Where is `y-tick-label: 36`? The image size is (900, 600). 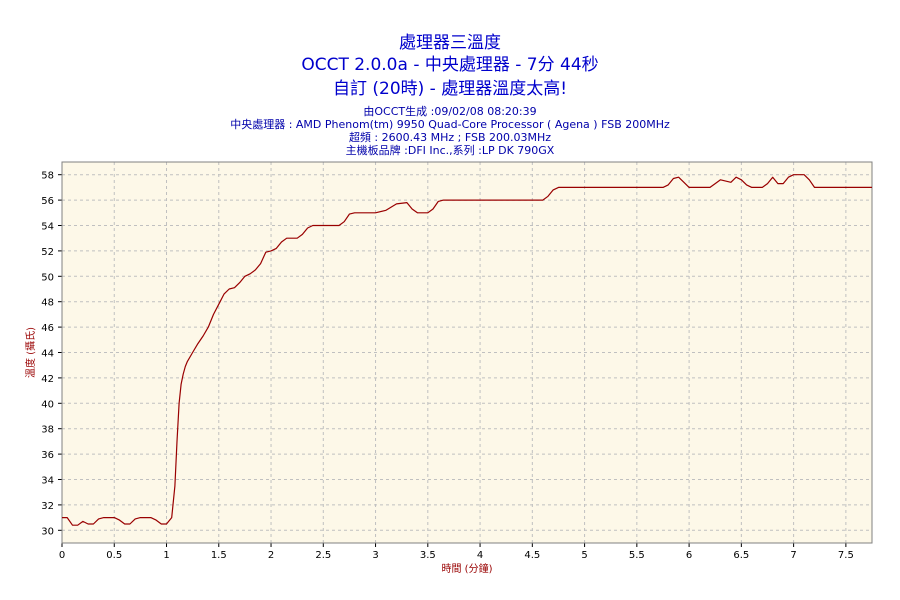 y-tick-label: 36 is located at coordinates (47, 455).